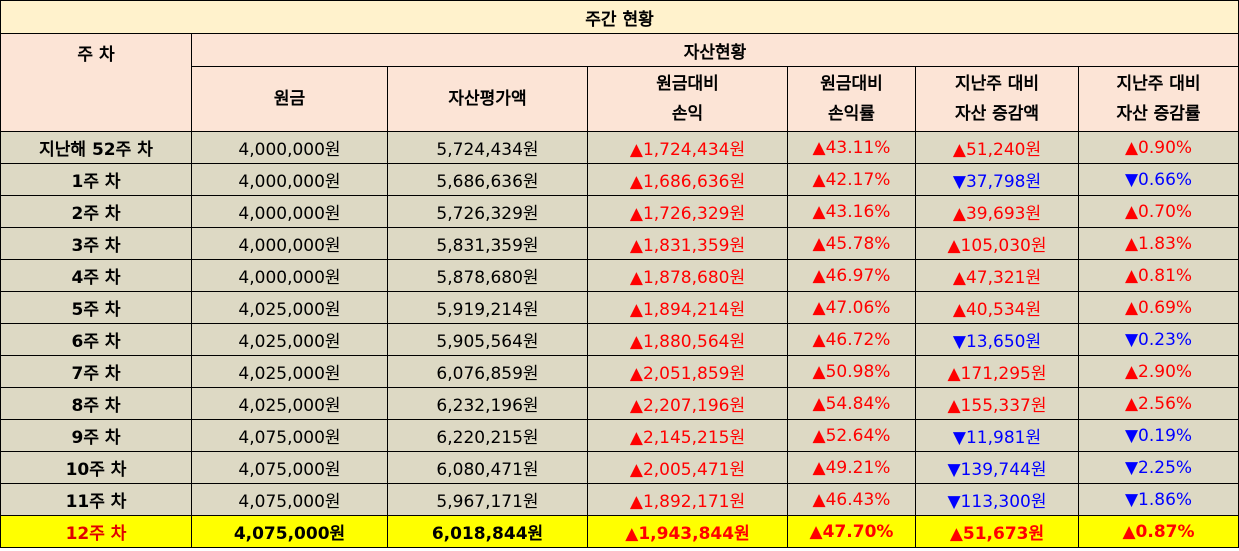  Describe the element at coordinates (1158, 84) in the screenshot. I see `header-line: 지난주 대비` at that location.